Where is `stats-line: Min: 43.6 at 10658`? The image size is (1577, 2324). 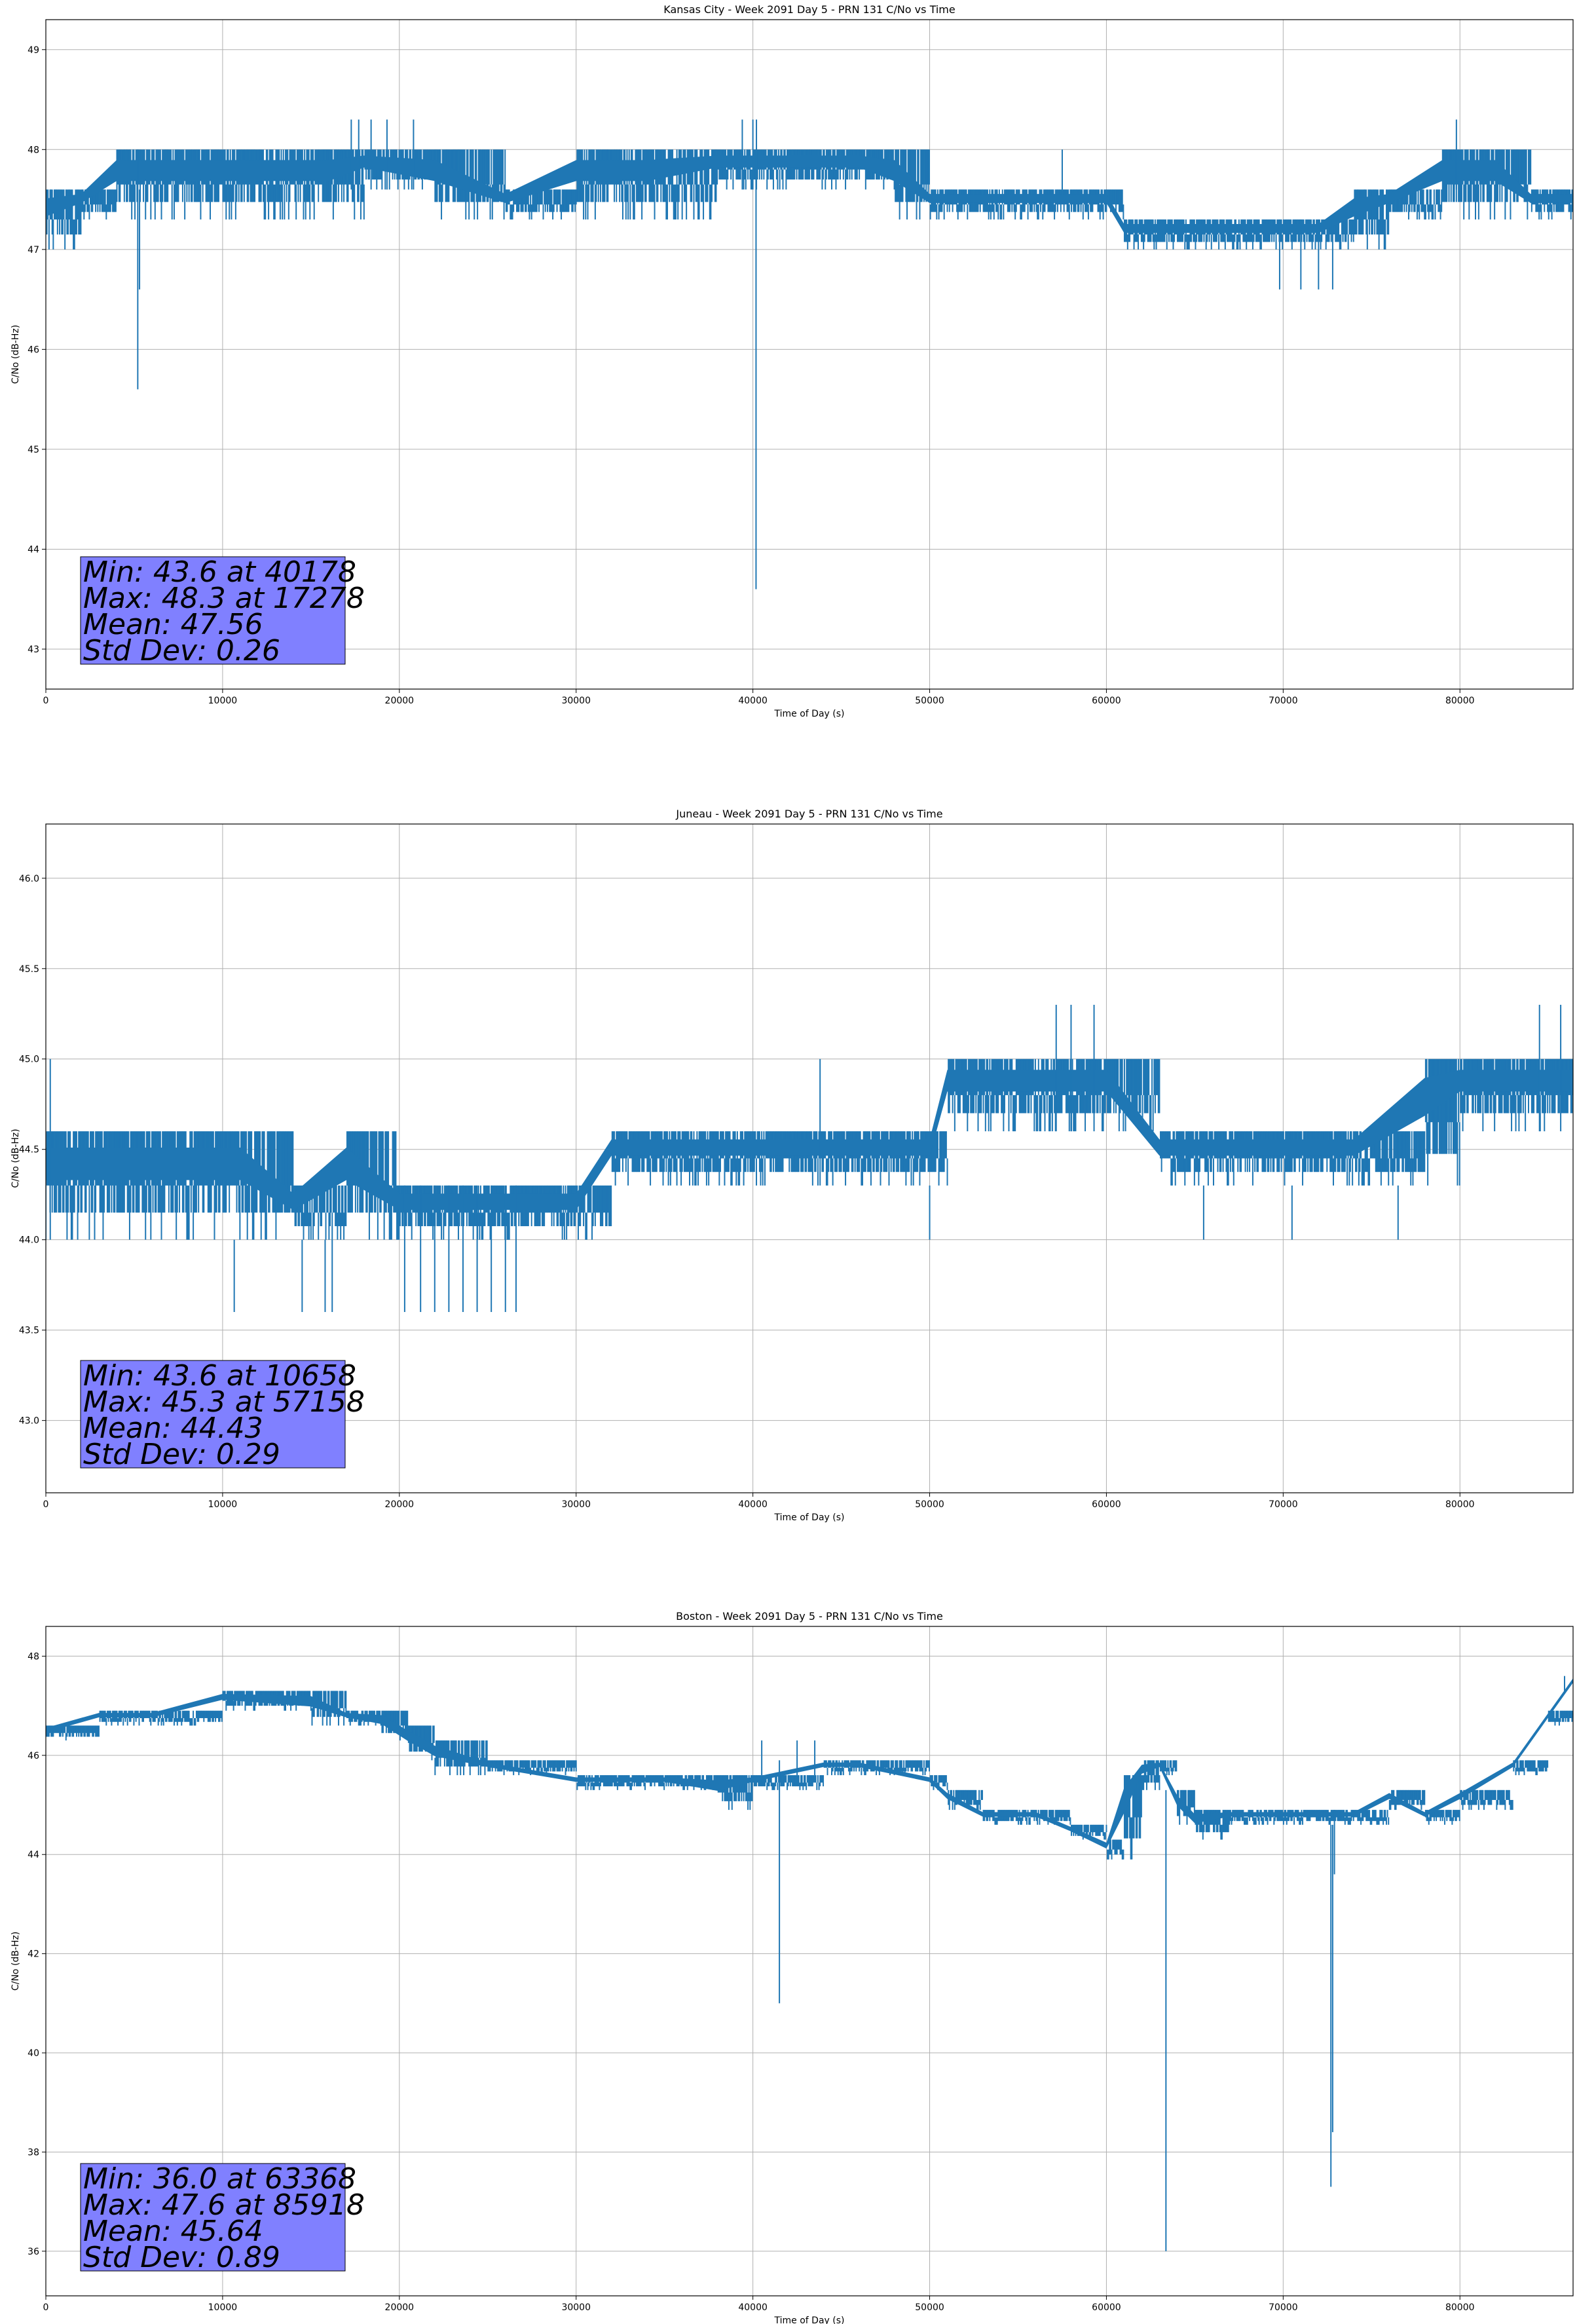 stats-line: Min: 43.6 at 10658 is located at coordinates (219, 1376).